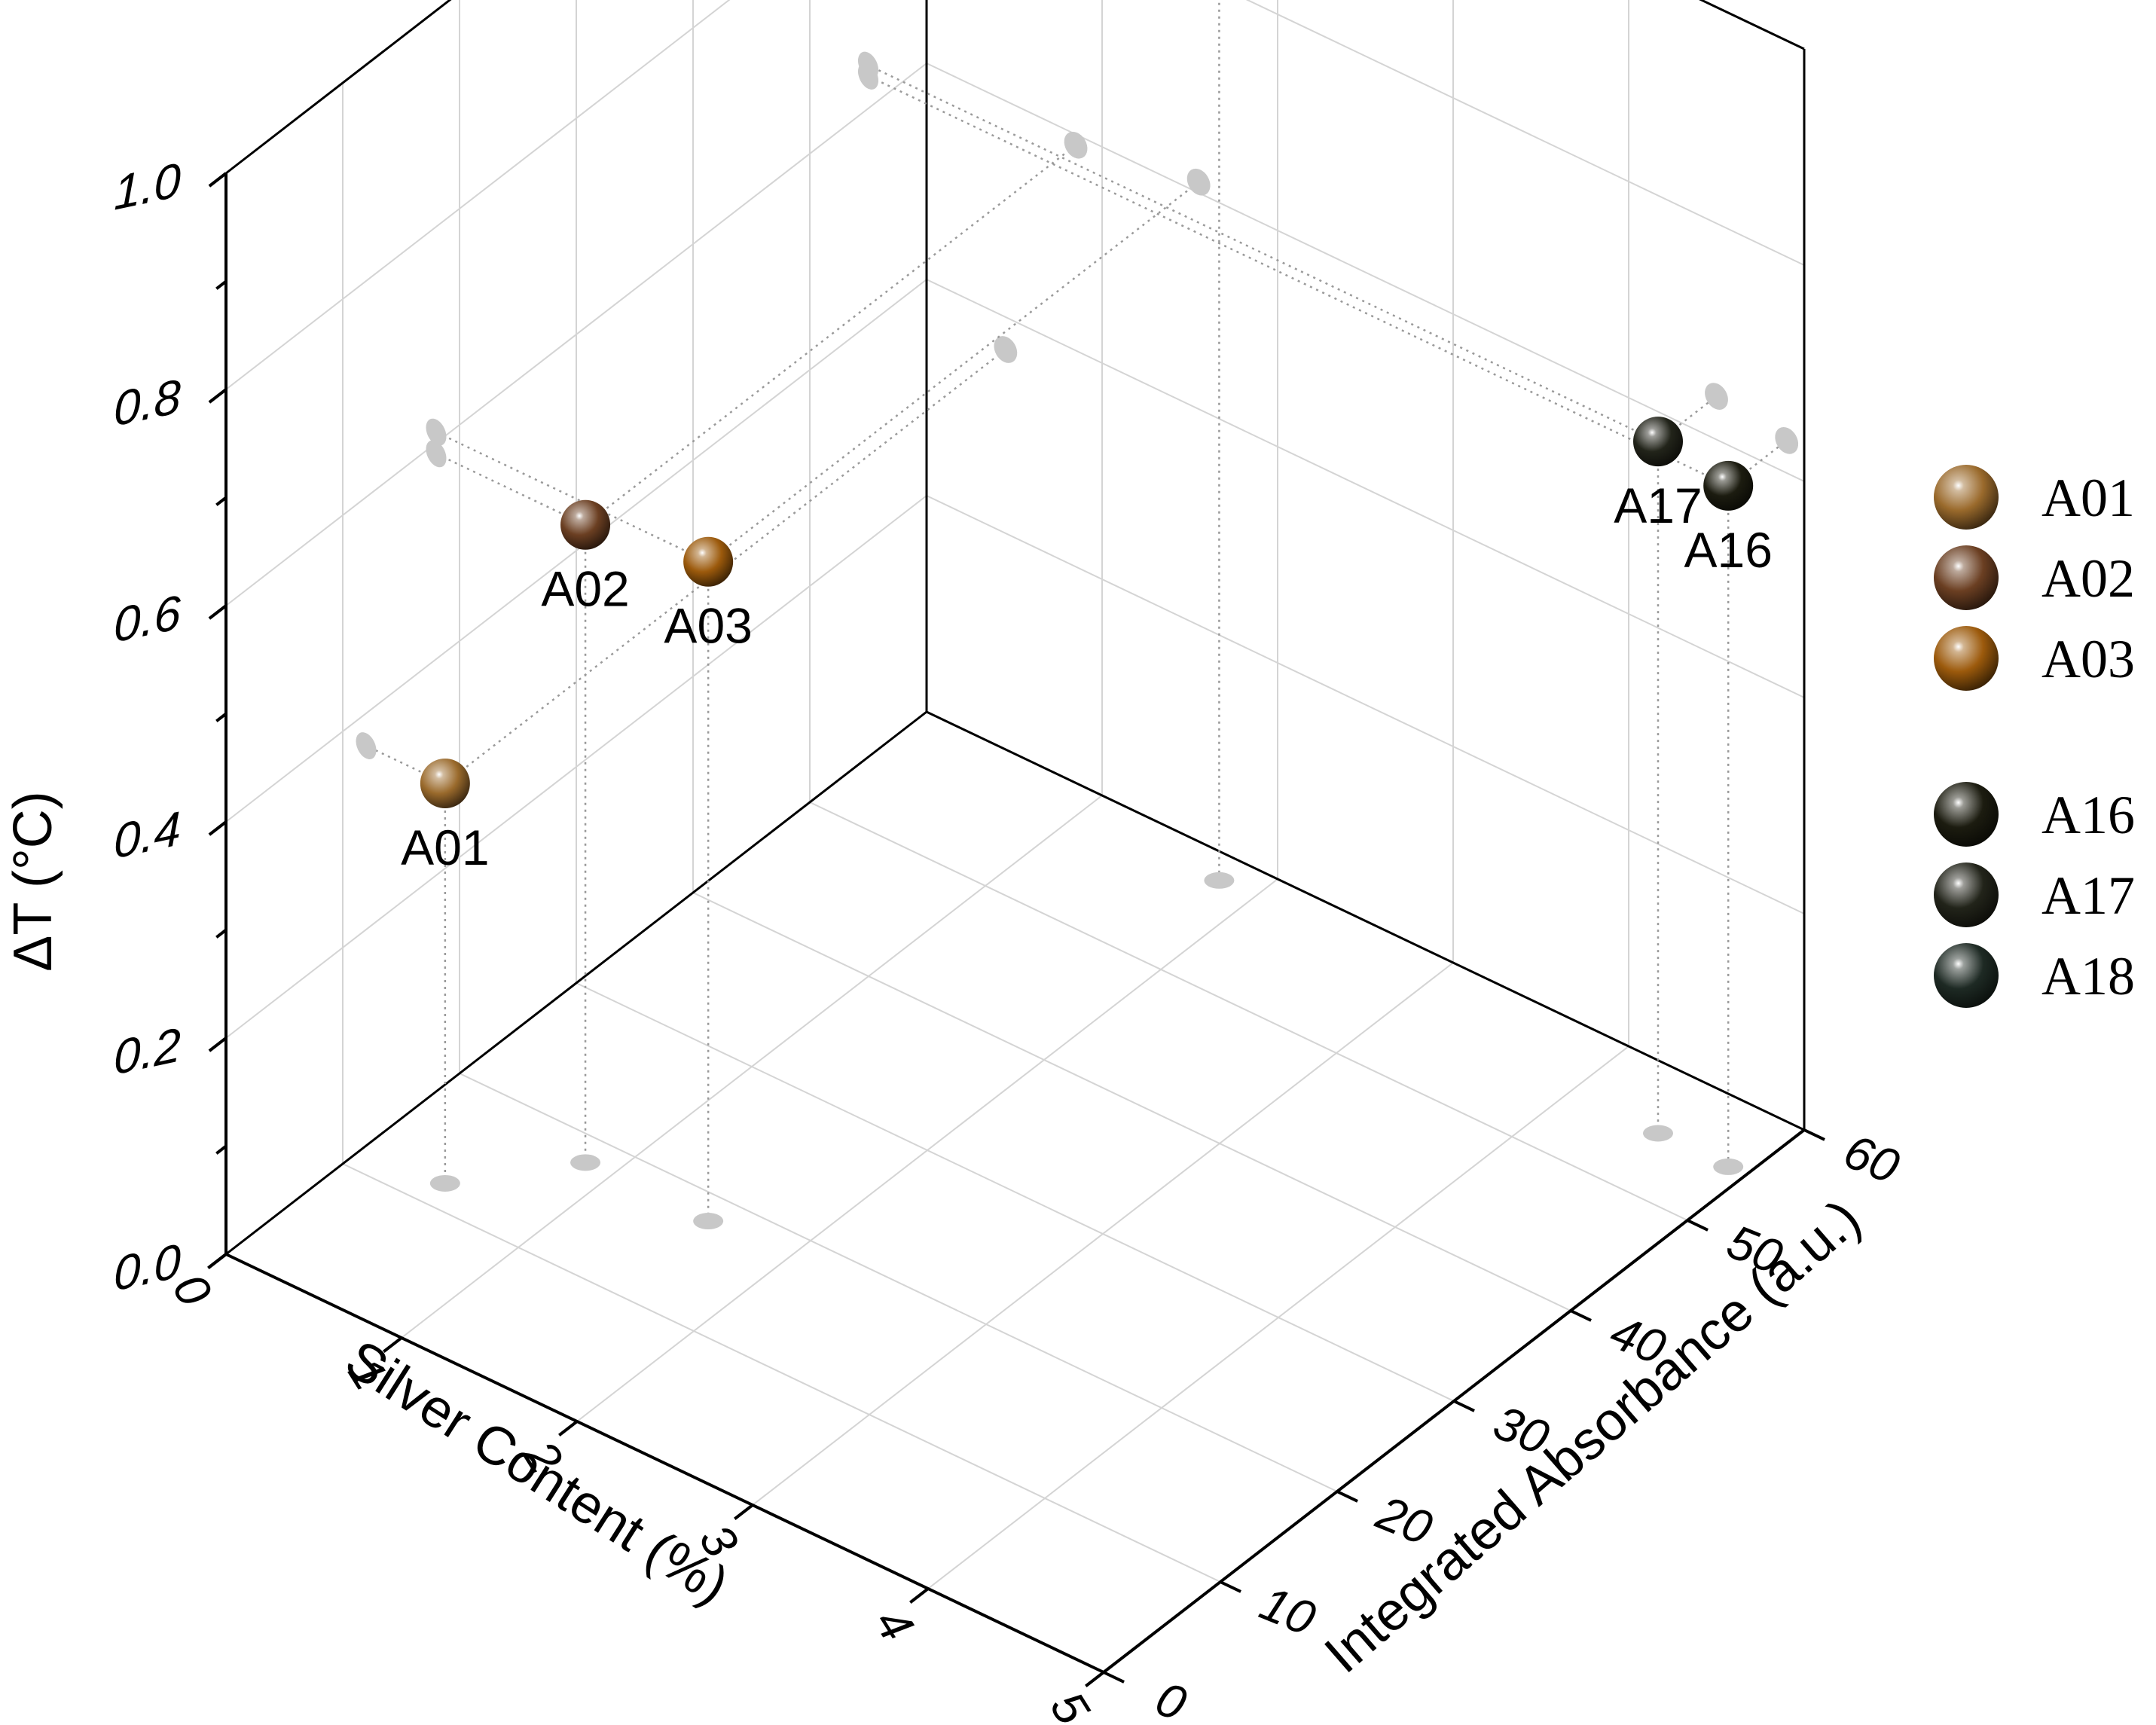  Describe the element at coordinates (33, 882) in the screenshot. I see `z-axis-title: ΔT (°C)` at that location.